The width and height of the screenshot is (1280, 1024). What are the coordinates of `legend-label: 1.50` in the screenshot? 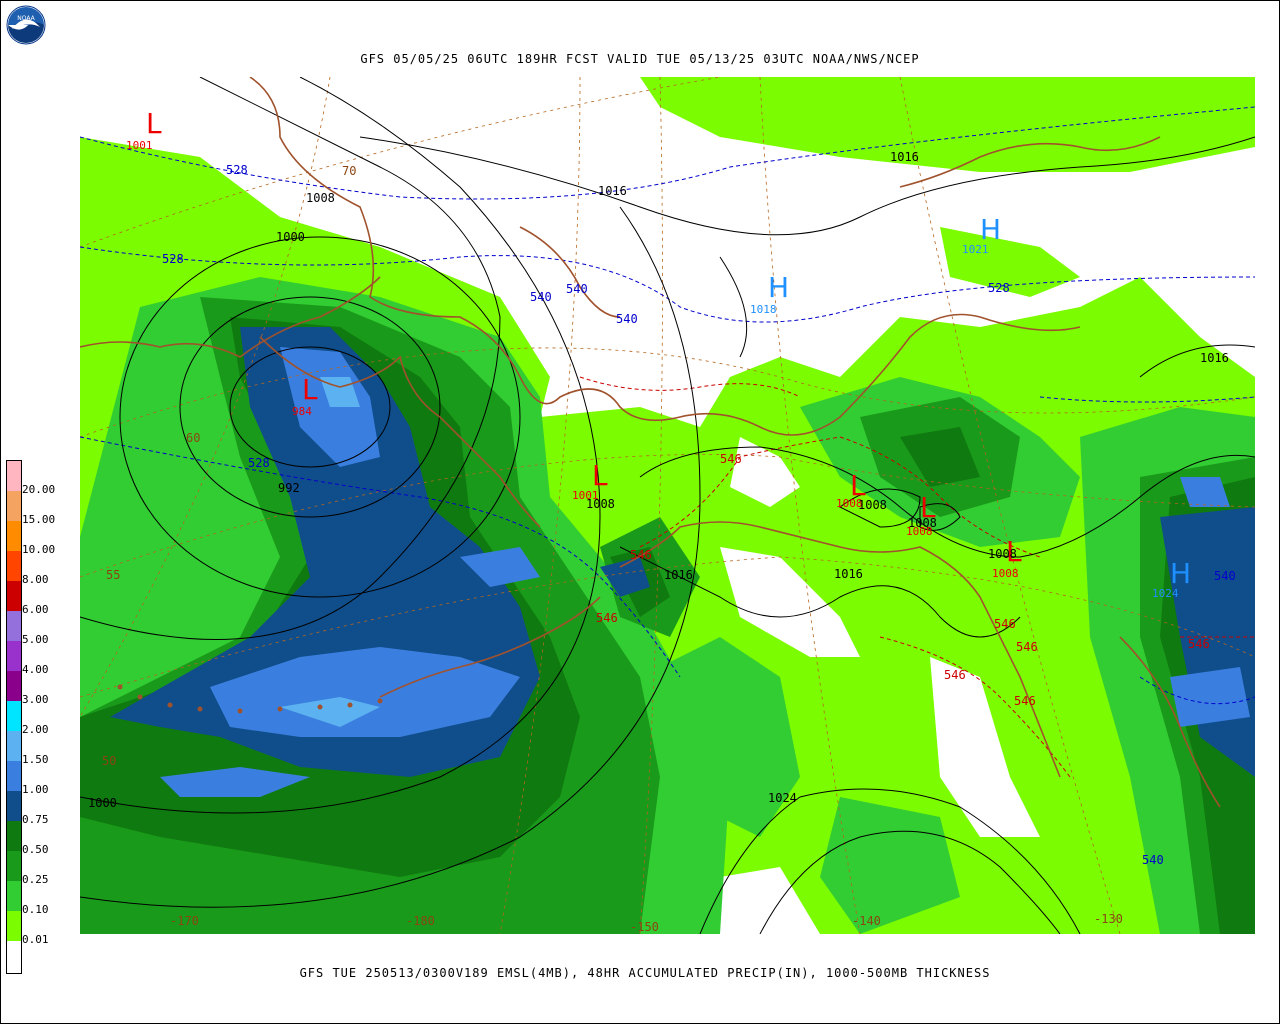 It's located at (35, 759).